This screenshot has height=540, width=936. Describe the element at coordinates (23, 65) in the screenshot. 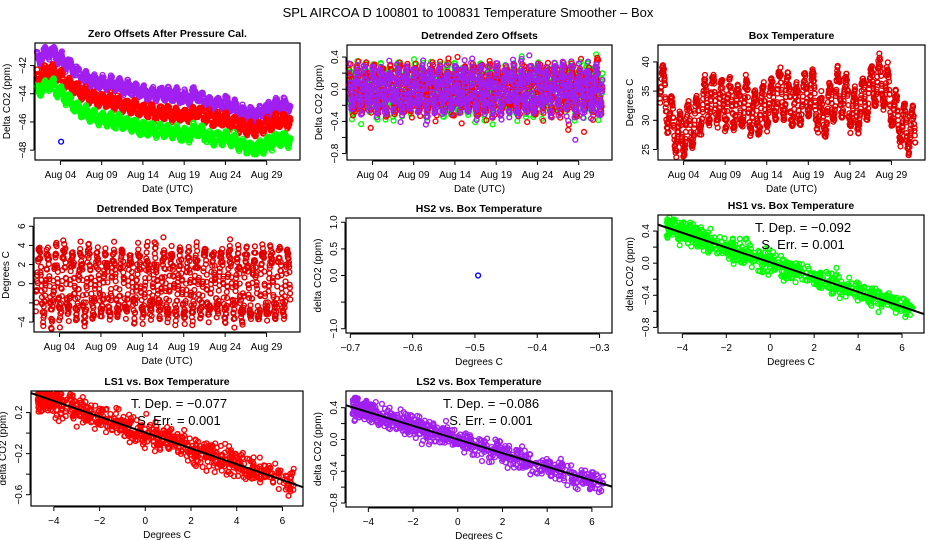

I see `y-tick-label: −42` at that location.